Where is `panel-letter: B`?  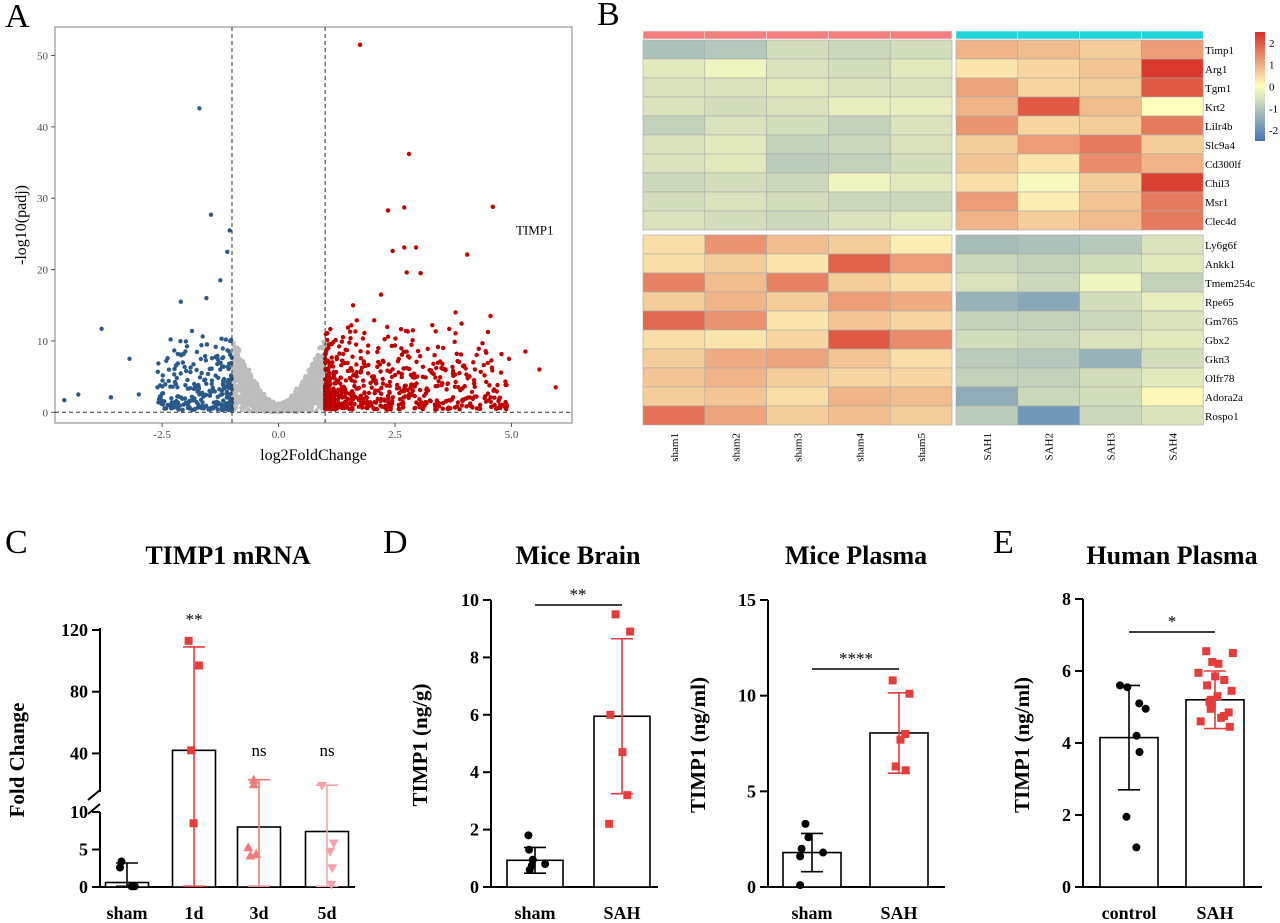
panel-letter: B is located at coordinates (608, 16).